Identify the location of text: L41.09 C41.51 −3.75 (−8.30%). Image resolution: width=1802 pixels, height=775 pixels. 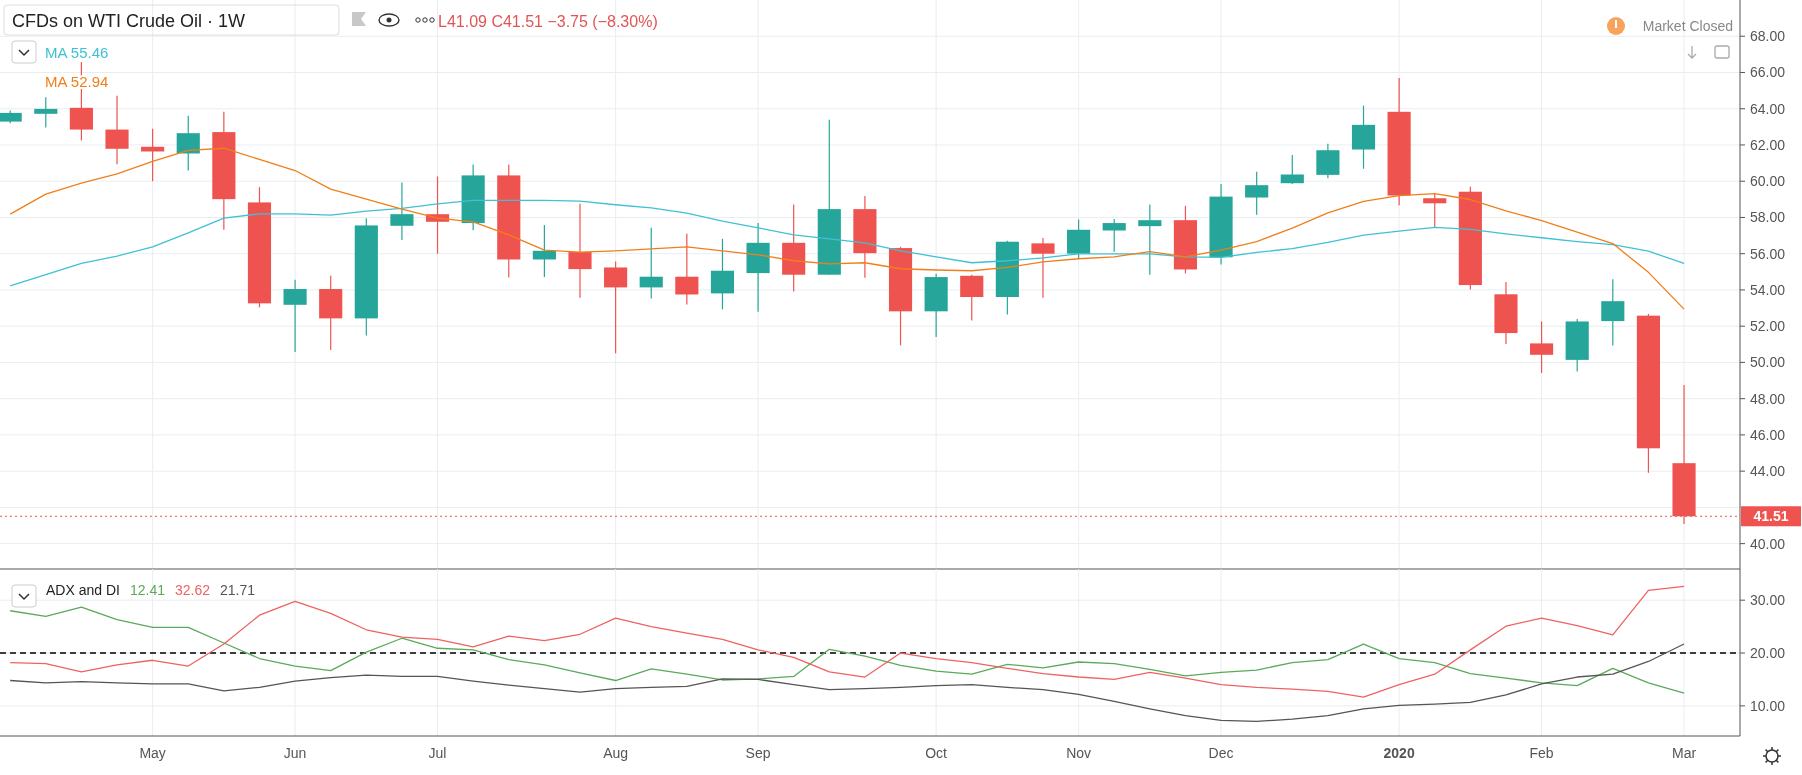
(548, 21).